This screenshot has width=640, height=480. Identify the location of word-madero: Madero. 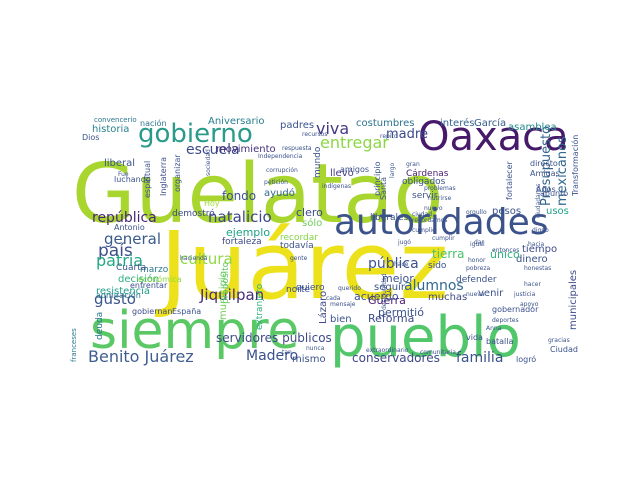
(272, 356).